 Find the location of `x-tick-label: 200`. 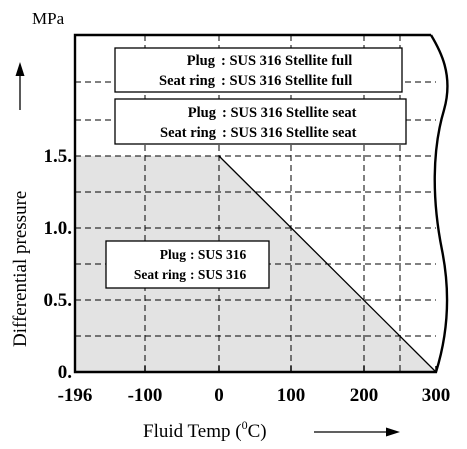

x-tick-label: 200 is located at coordinates (364, 395).